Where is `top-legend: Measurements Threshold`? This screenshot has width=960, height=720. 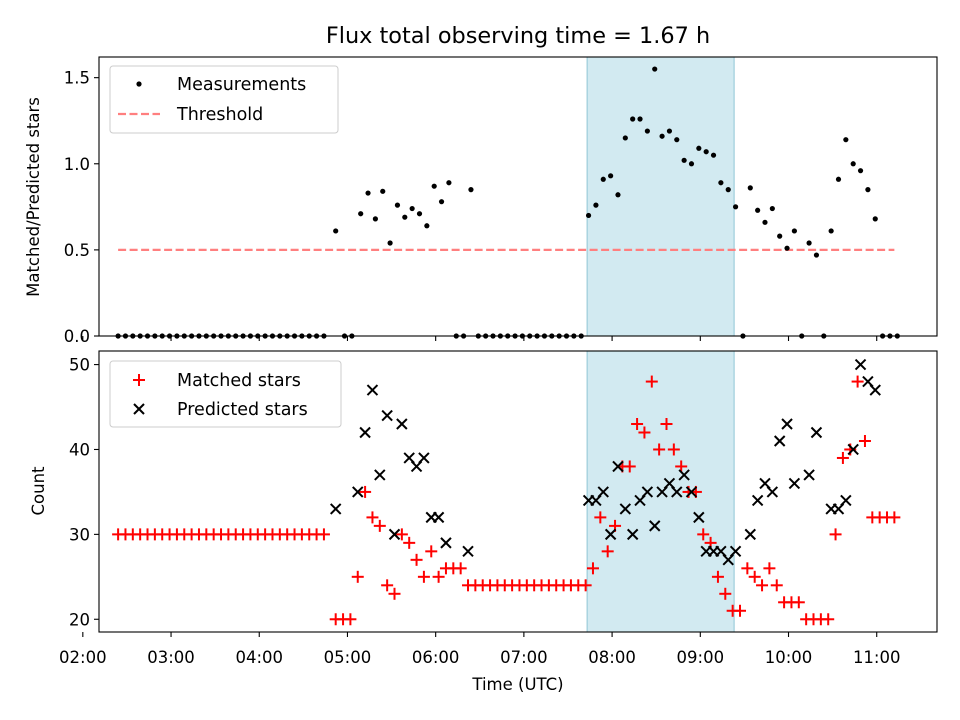
top-legend: Measurements Threshold is located at coordinates (224, 99).